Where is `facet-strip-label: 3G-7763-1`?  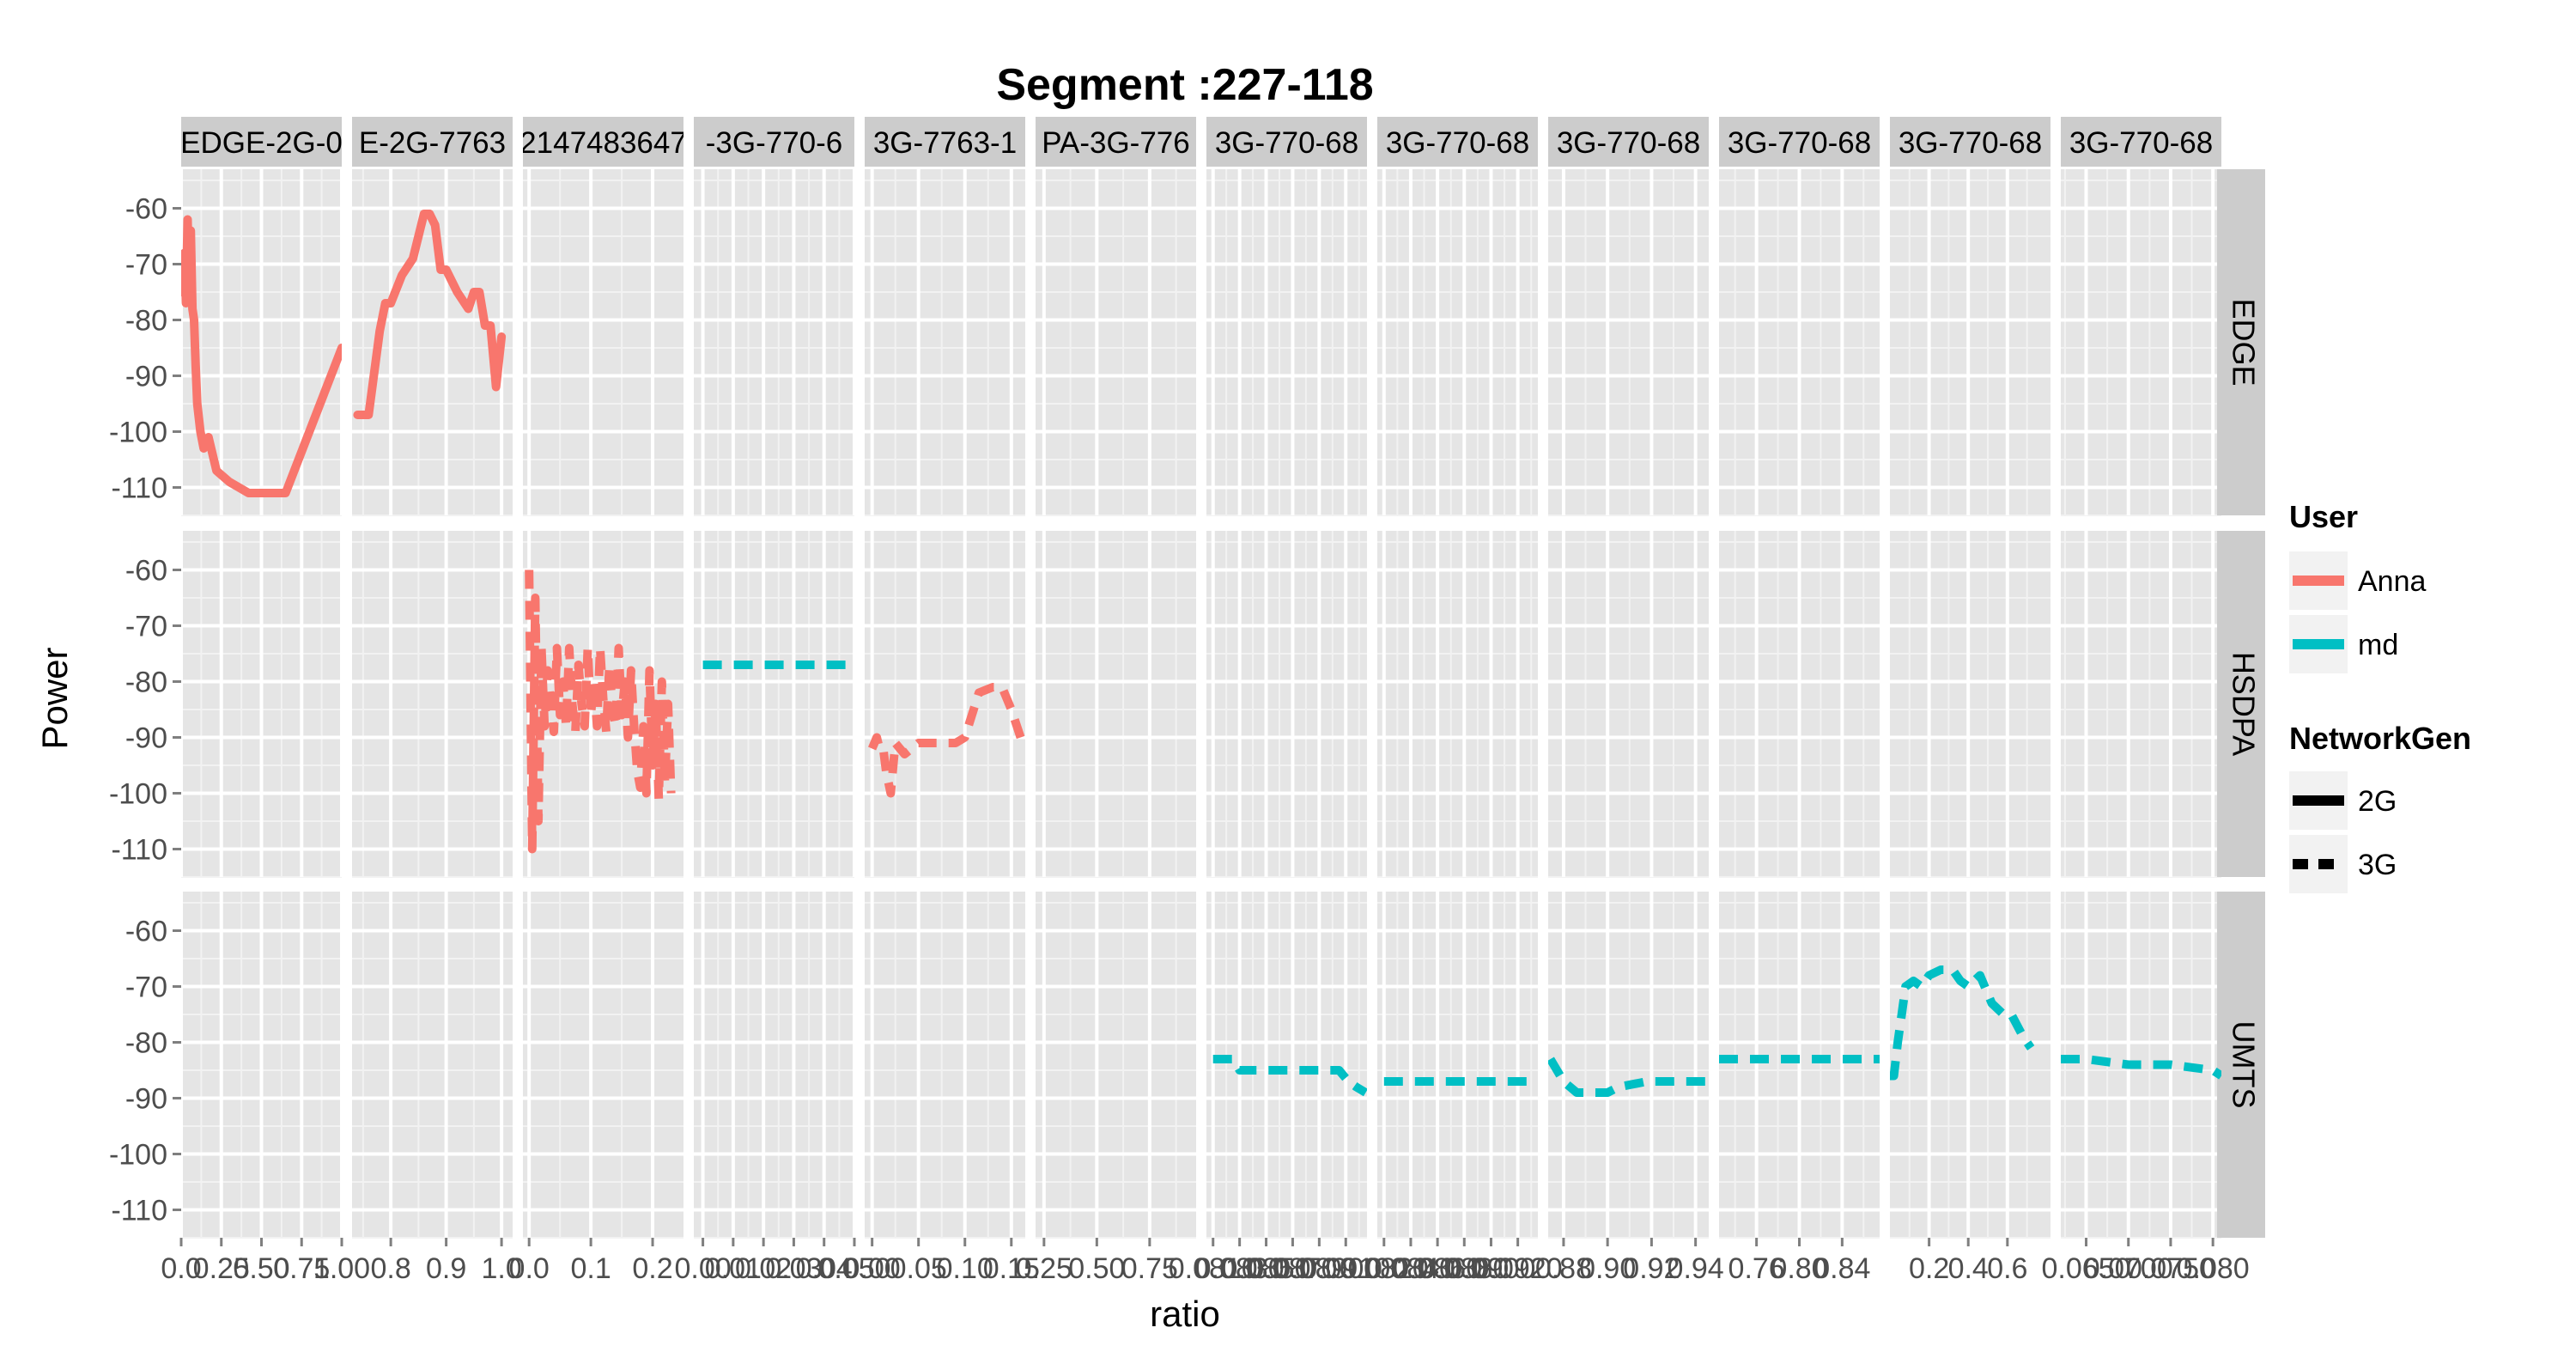
facet-strip-label: 3G-7763-1 is located at coordinates (945, 143).